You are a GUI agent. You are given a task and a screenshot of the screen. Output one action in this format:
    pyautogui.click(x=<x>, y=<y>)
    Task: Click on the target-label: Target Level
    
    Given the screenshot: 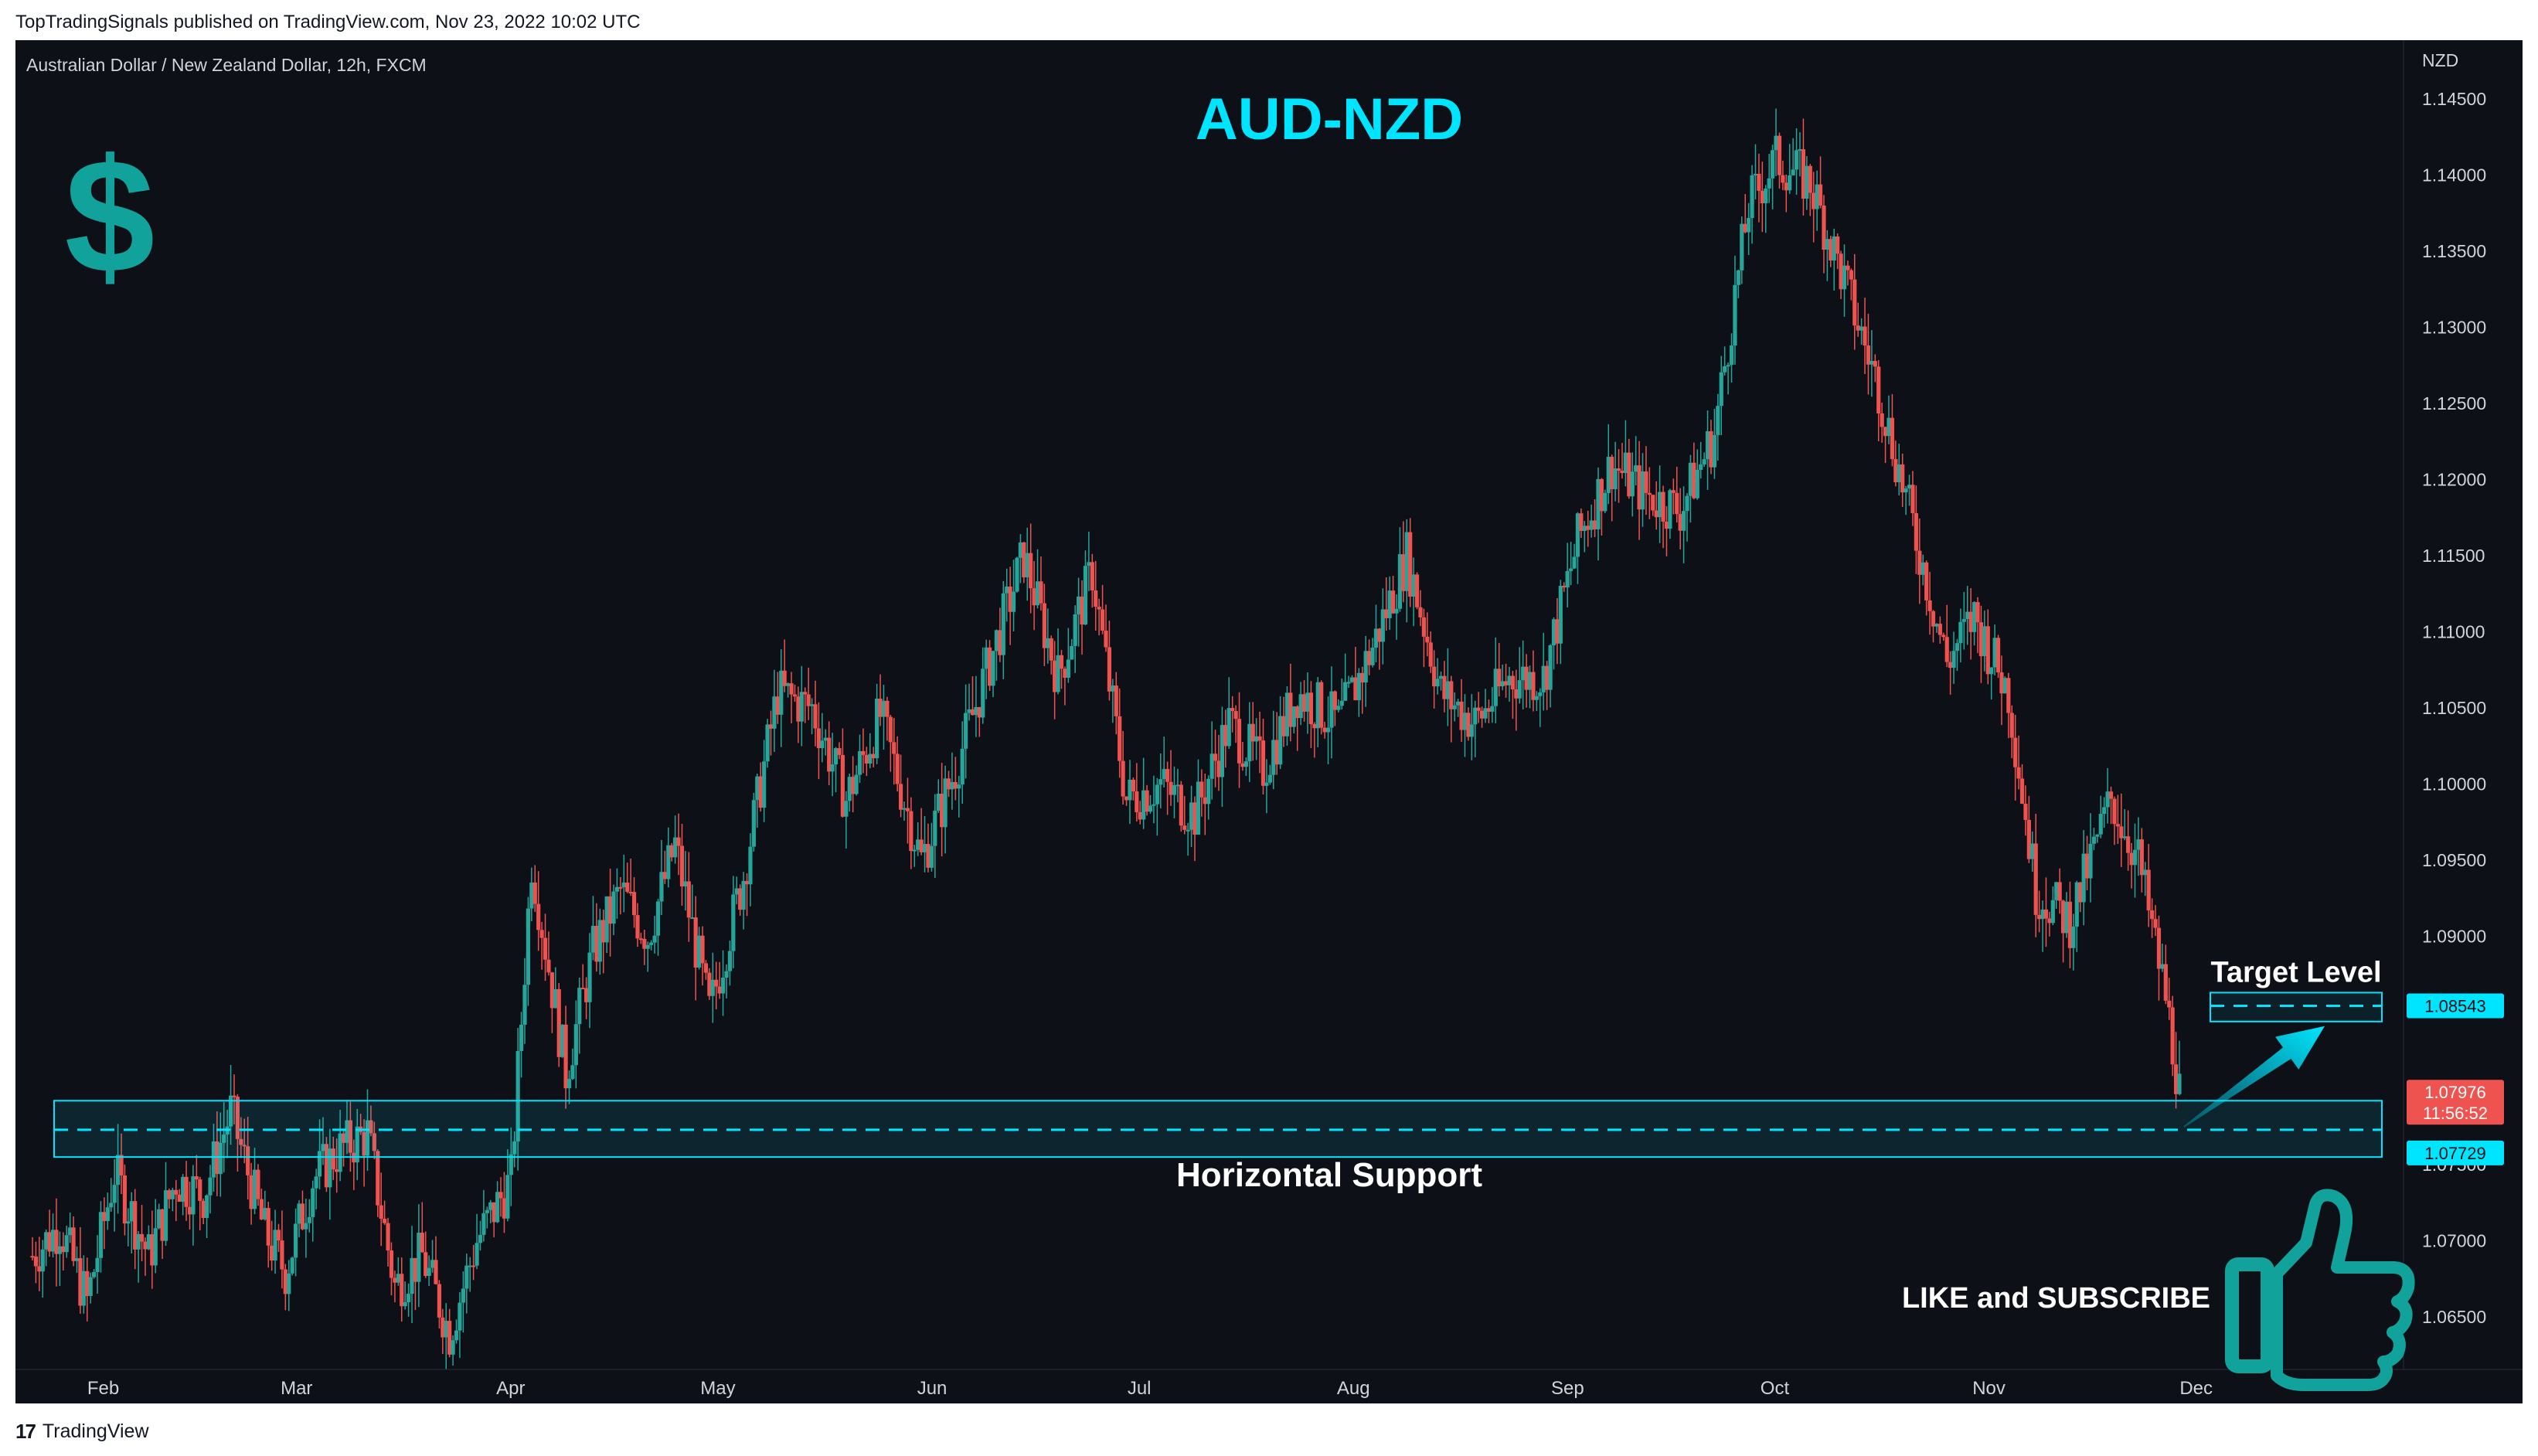 What is the action you would take?
    pyautogui.click(x=2296, y=972)
    